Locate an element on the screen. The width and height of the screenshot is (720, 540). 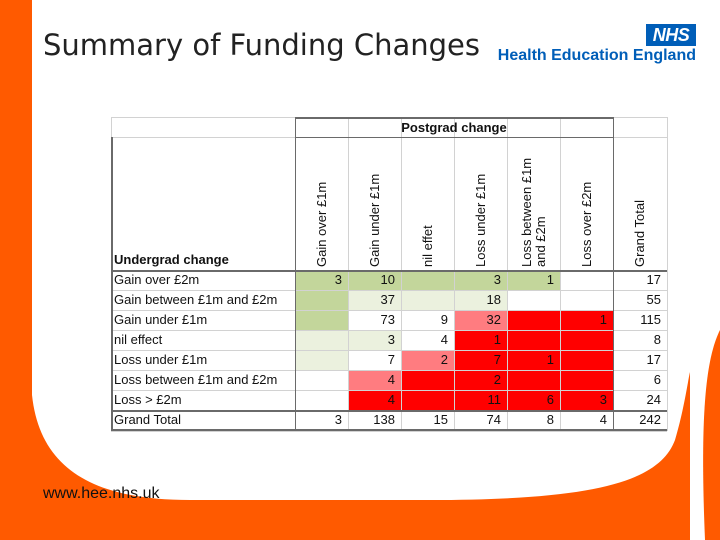
slide-title: Summary of Funding Changes is located at coordinates (261, 45).